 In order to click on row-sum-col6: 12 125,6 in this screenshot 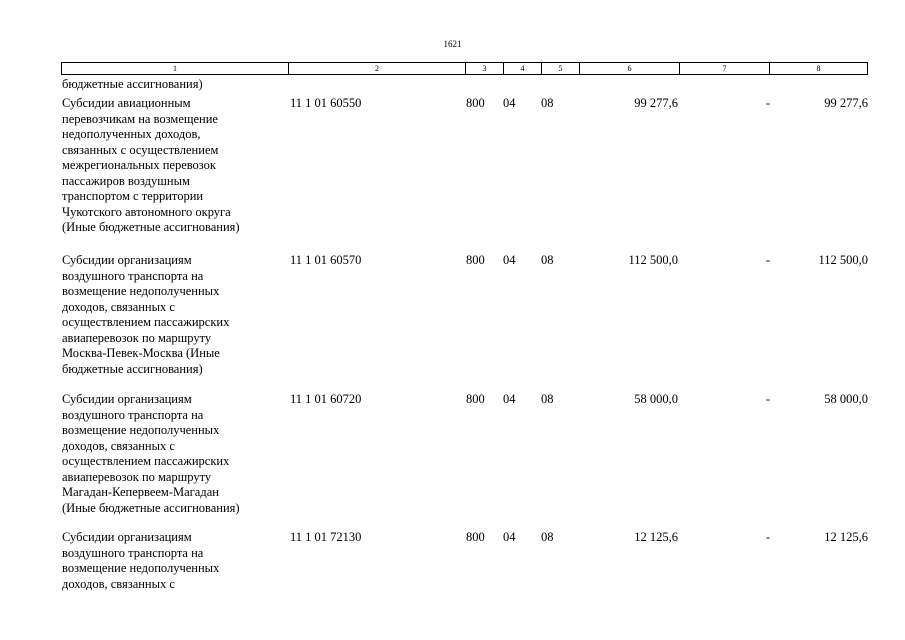, I will do `click(656, 537)`.